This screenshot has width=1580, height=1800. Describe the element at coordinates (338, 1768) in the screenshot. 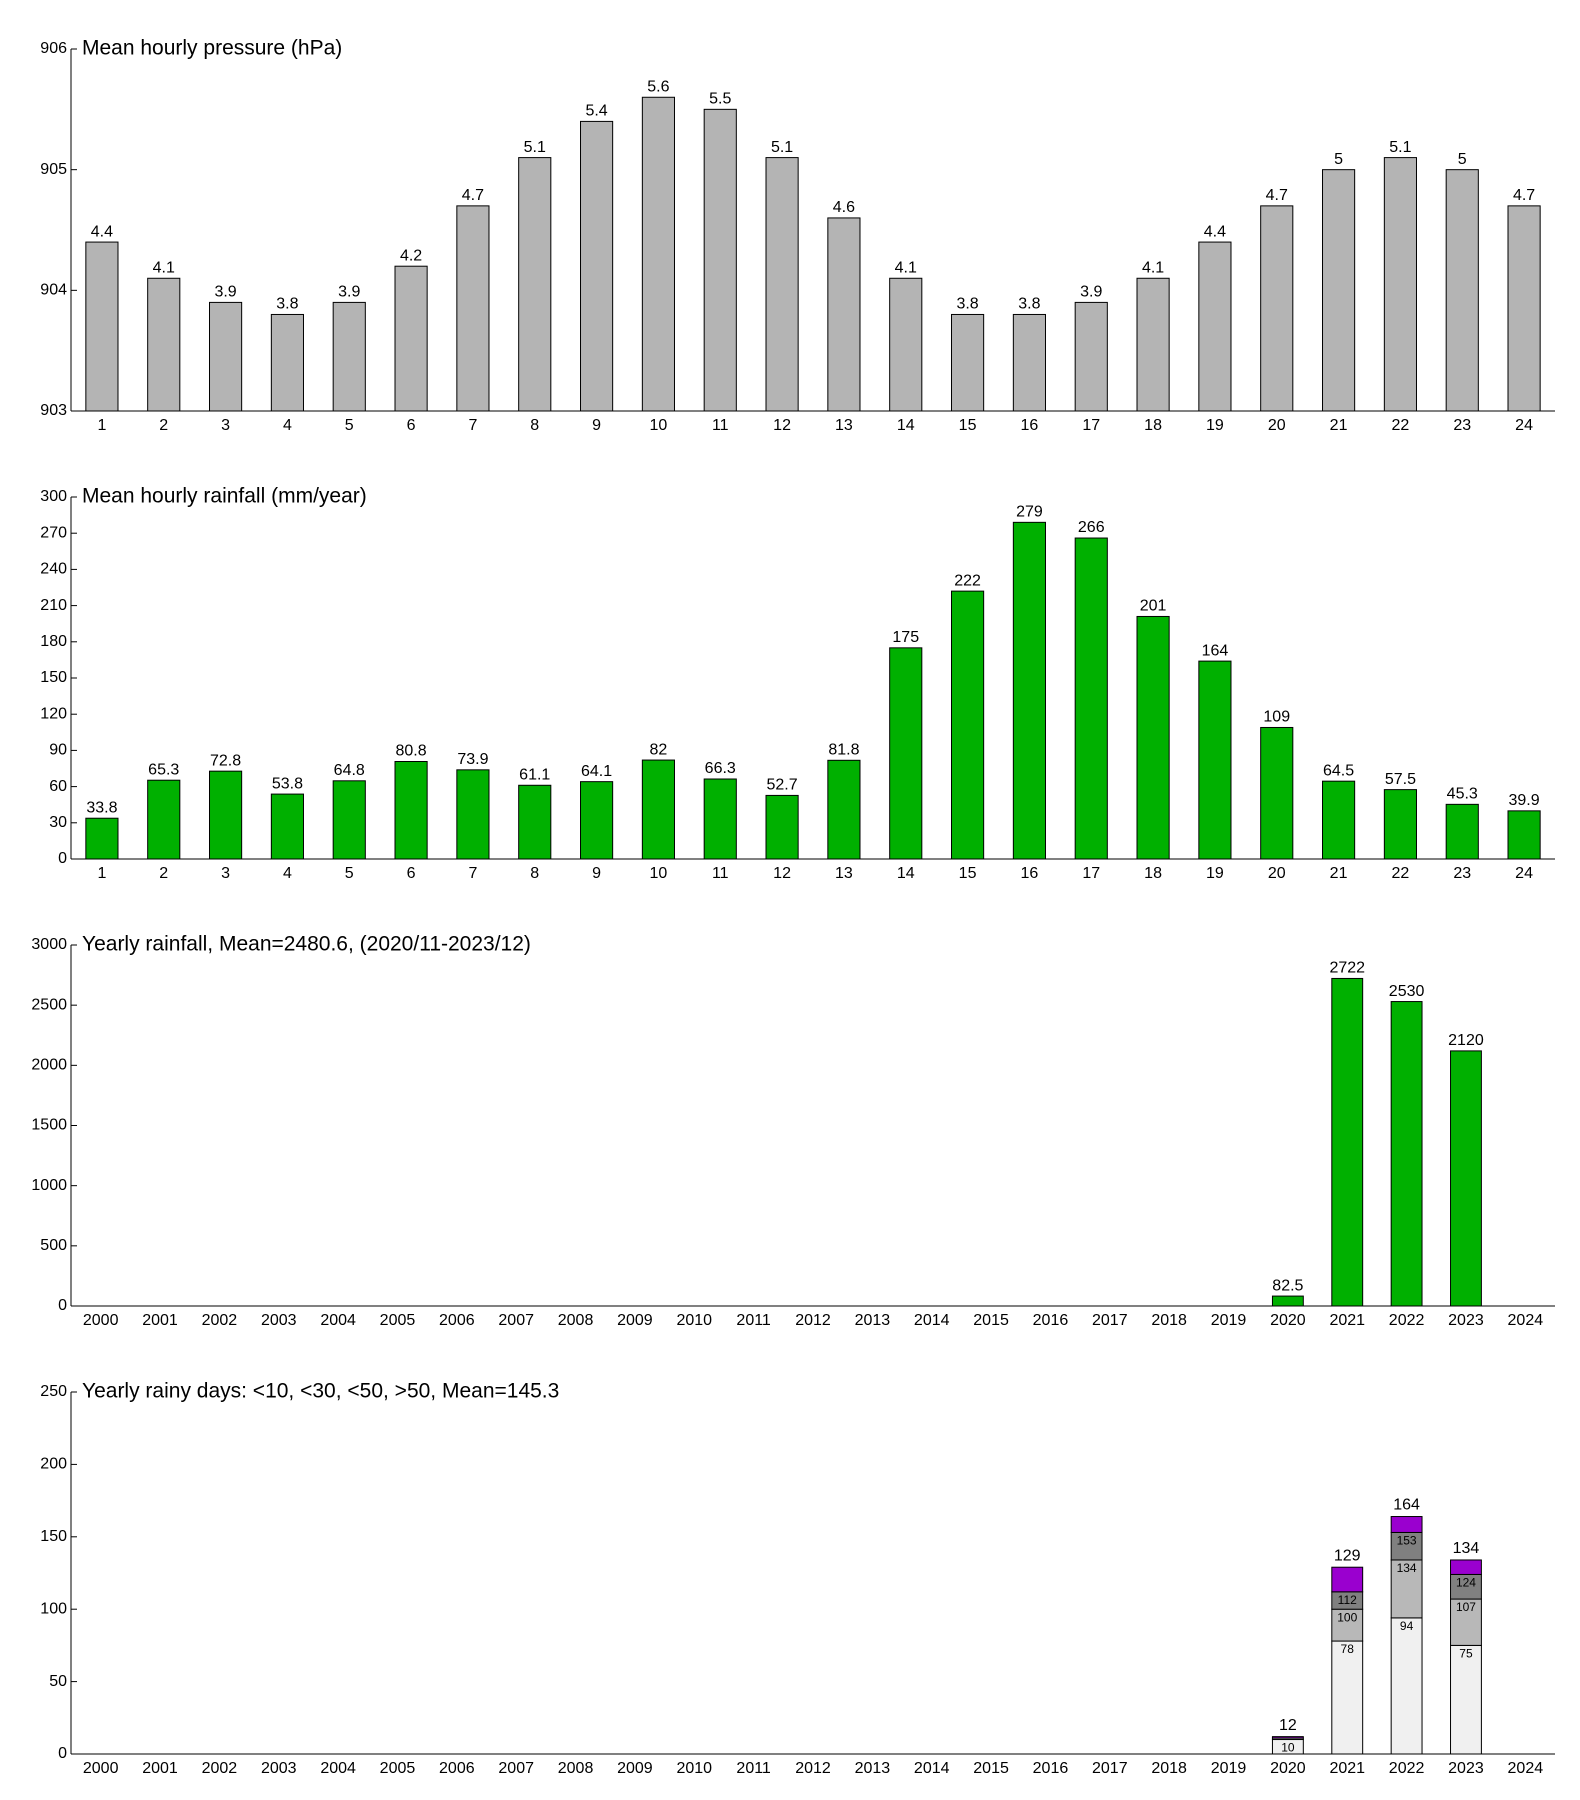

I see `x-tick-label: 2004` at that location.